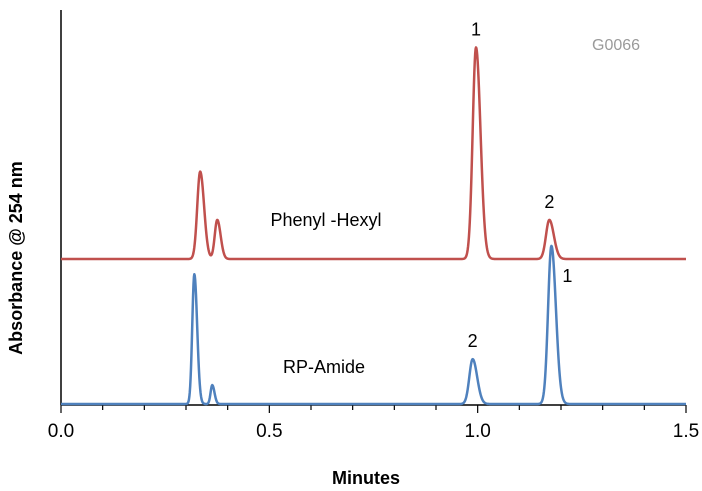 This screenshot has height=491, width=702. What do you see at coordinates (373, 431) in the screenshot?
I see `x-tick-labels: 0.0 0.5 1.0 1.5` at bounding box center [373, 431].